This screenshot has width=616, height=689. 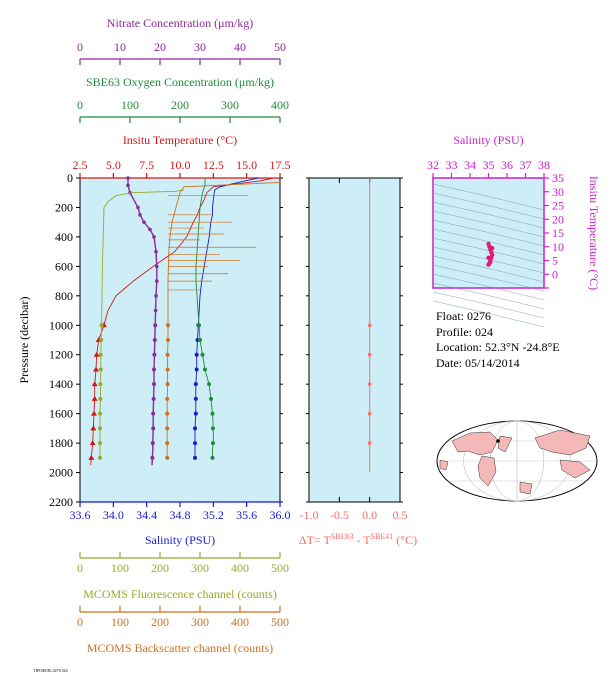 I want to click on pressure-tick-label: 1000, so click(x=61, y=325).